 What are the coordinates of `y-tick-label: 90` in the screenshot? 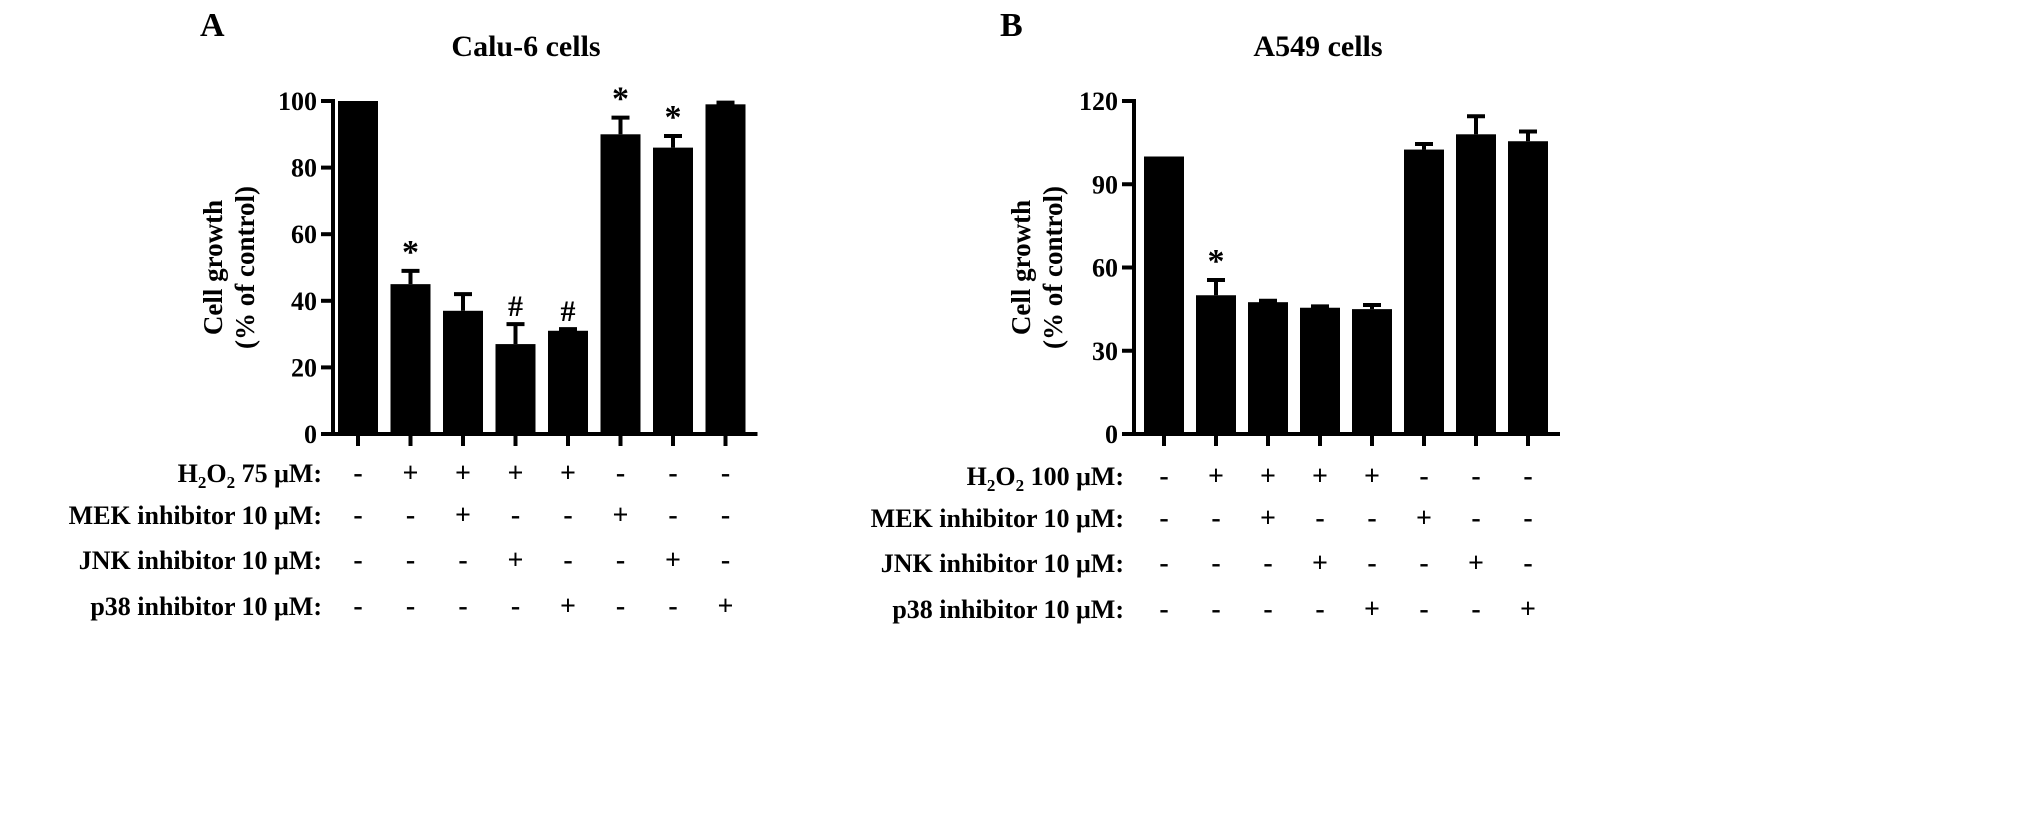 It's located at (1105, 184).